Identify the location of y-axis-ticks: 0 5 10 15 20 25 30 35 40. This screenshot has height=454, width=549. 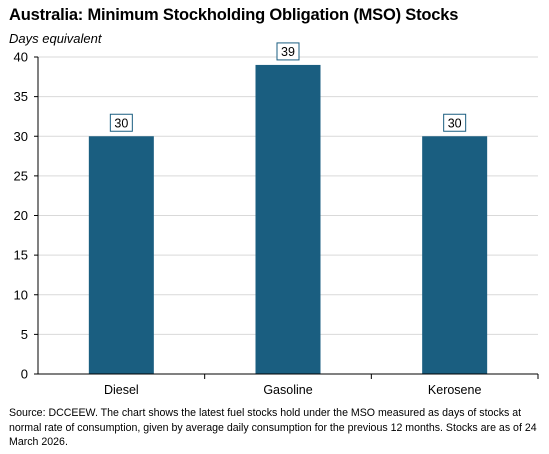
(26, 216).